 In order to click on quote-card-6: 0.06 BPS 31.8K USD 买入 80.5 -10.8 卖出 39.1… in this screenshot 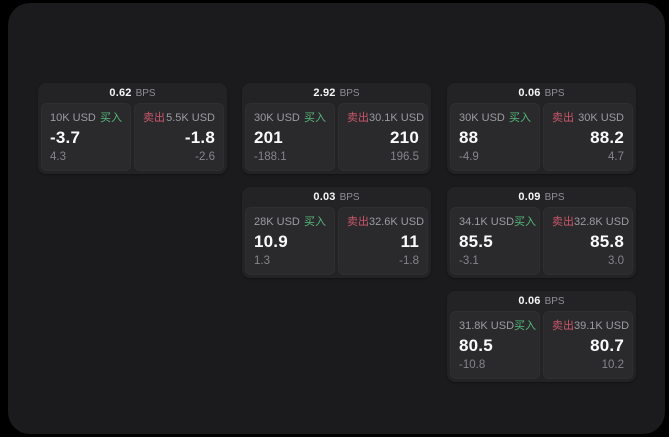, I will do `click(541, 336)`.